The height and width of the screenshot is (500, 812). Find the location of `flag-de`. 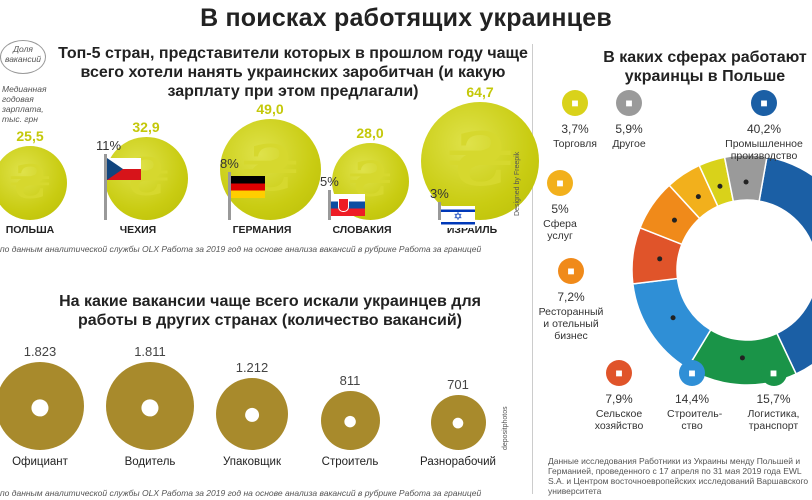

flag-de is located at coordinates (248, 187).